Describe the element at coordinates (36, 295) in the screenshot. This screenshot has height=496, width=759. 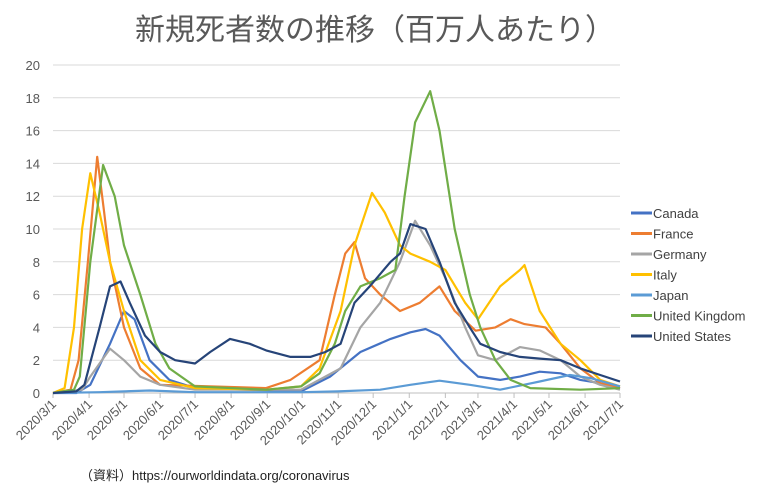
I see `y-tick-label: 6` at that location.